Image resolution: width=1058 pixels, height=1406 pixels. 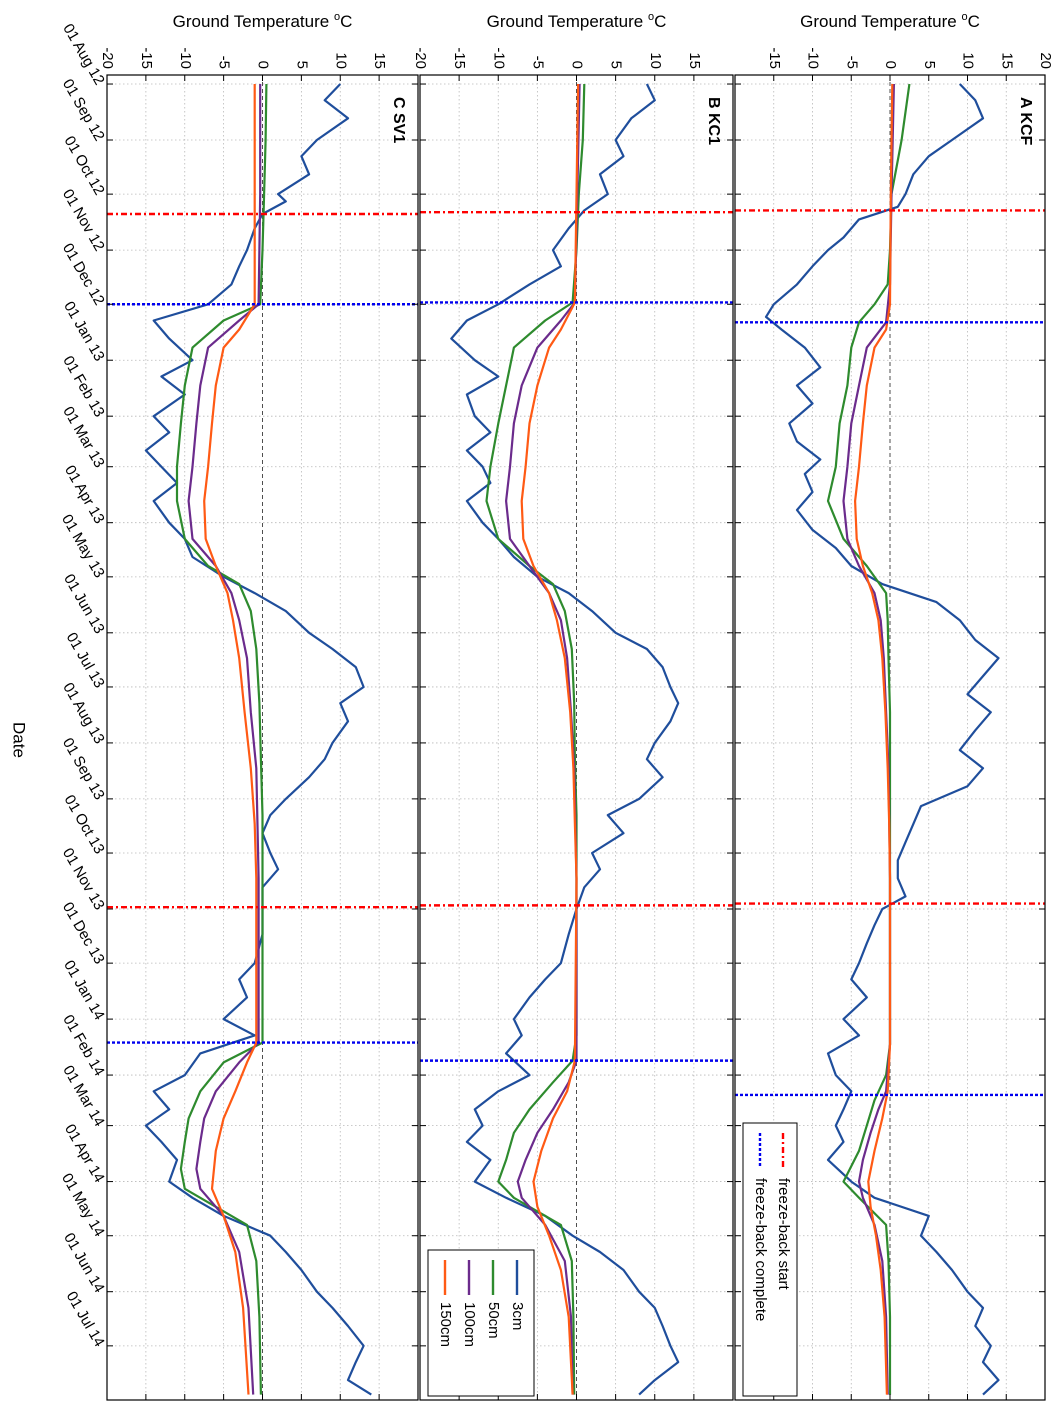 I want to click on date-tick-label: 01 Jul 14, so click(x=85, y=1319).